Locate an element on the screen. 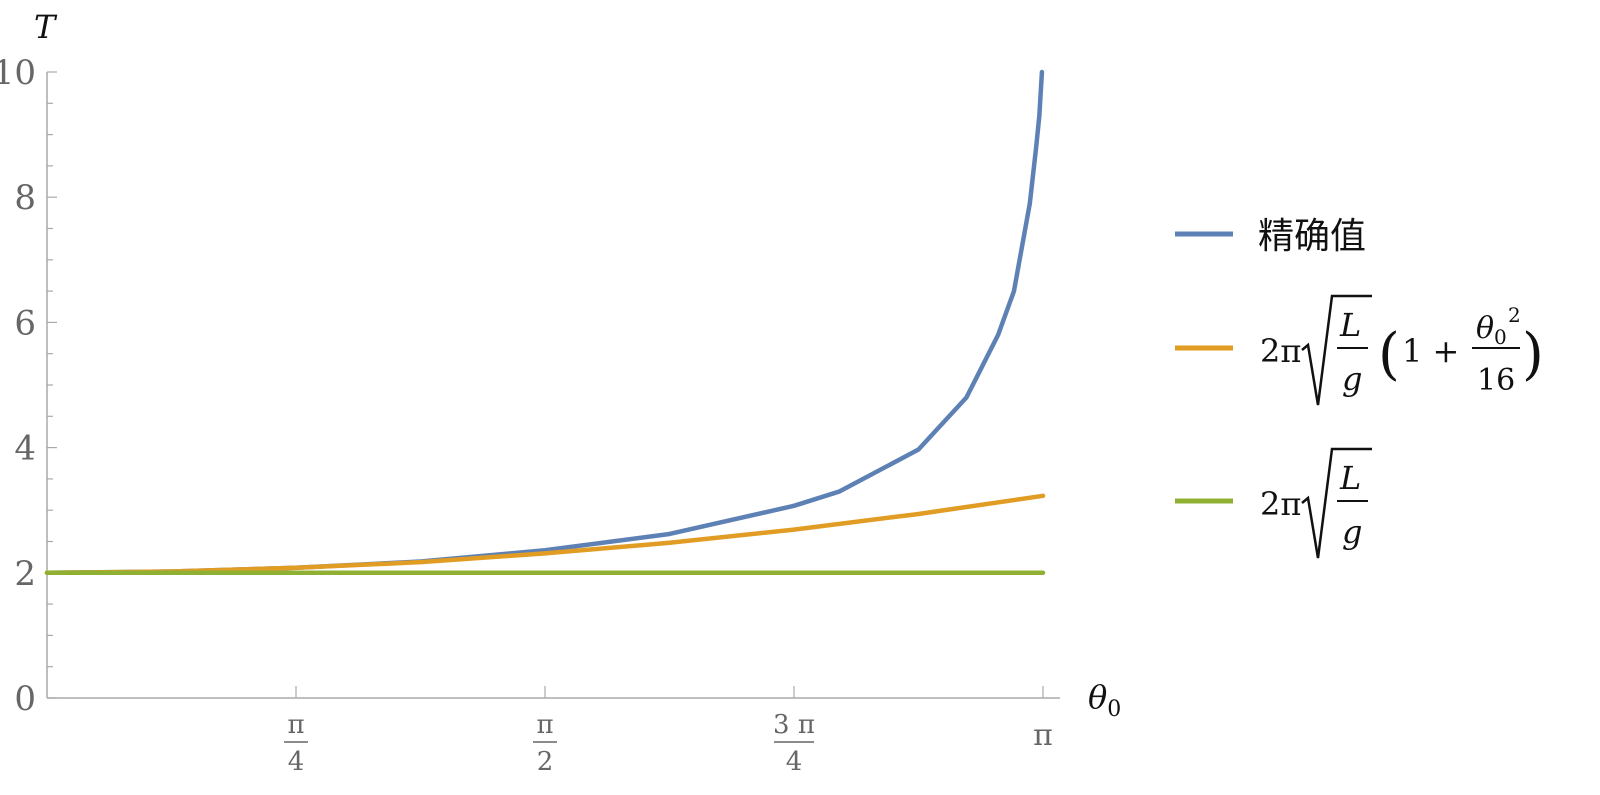 The width and height of the screenshot is (1600, 795). y-tick-label: 0 is located at coordinates (25, 699).